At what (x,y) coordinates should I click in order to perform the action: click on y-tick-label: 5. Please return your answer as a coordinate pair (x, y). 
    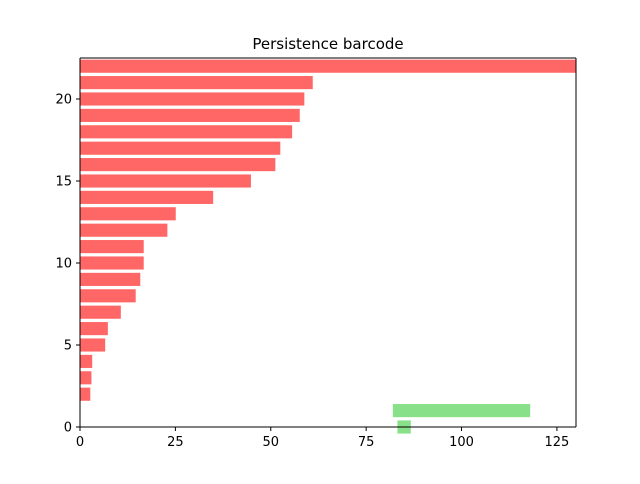
    Looking at the image, I should click on (68, 346).